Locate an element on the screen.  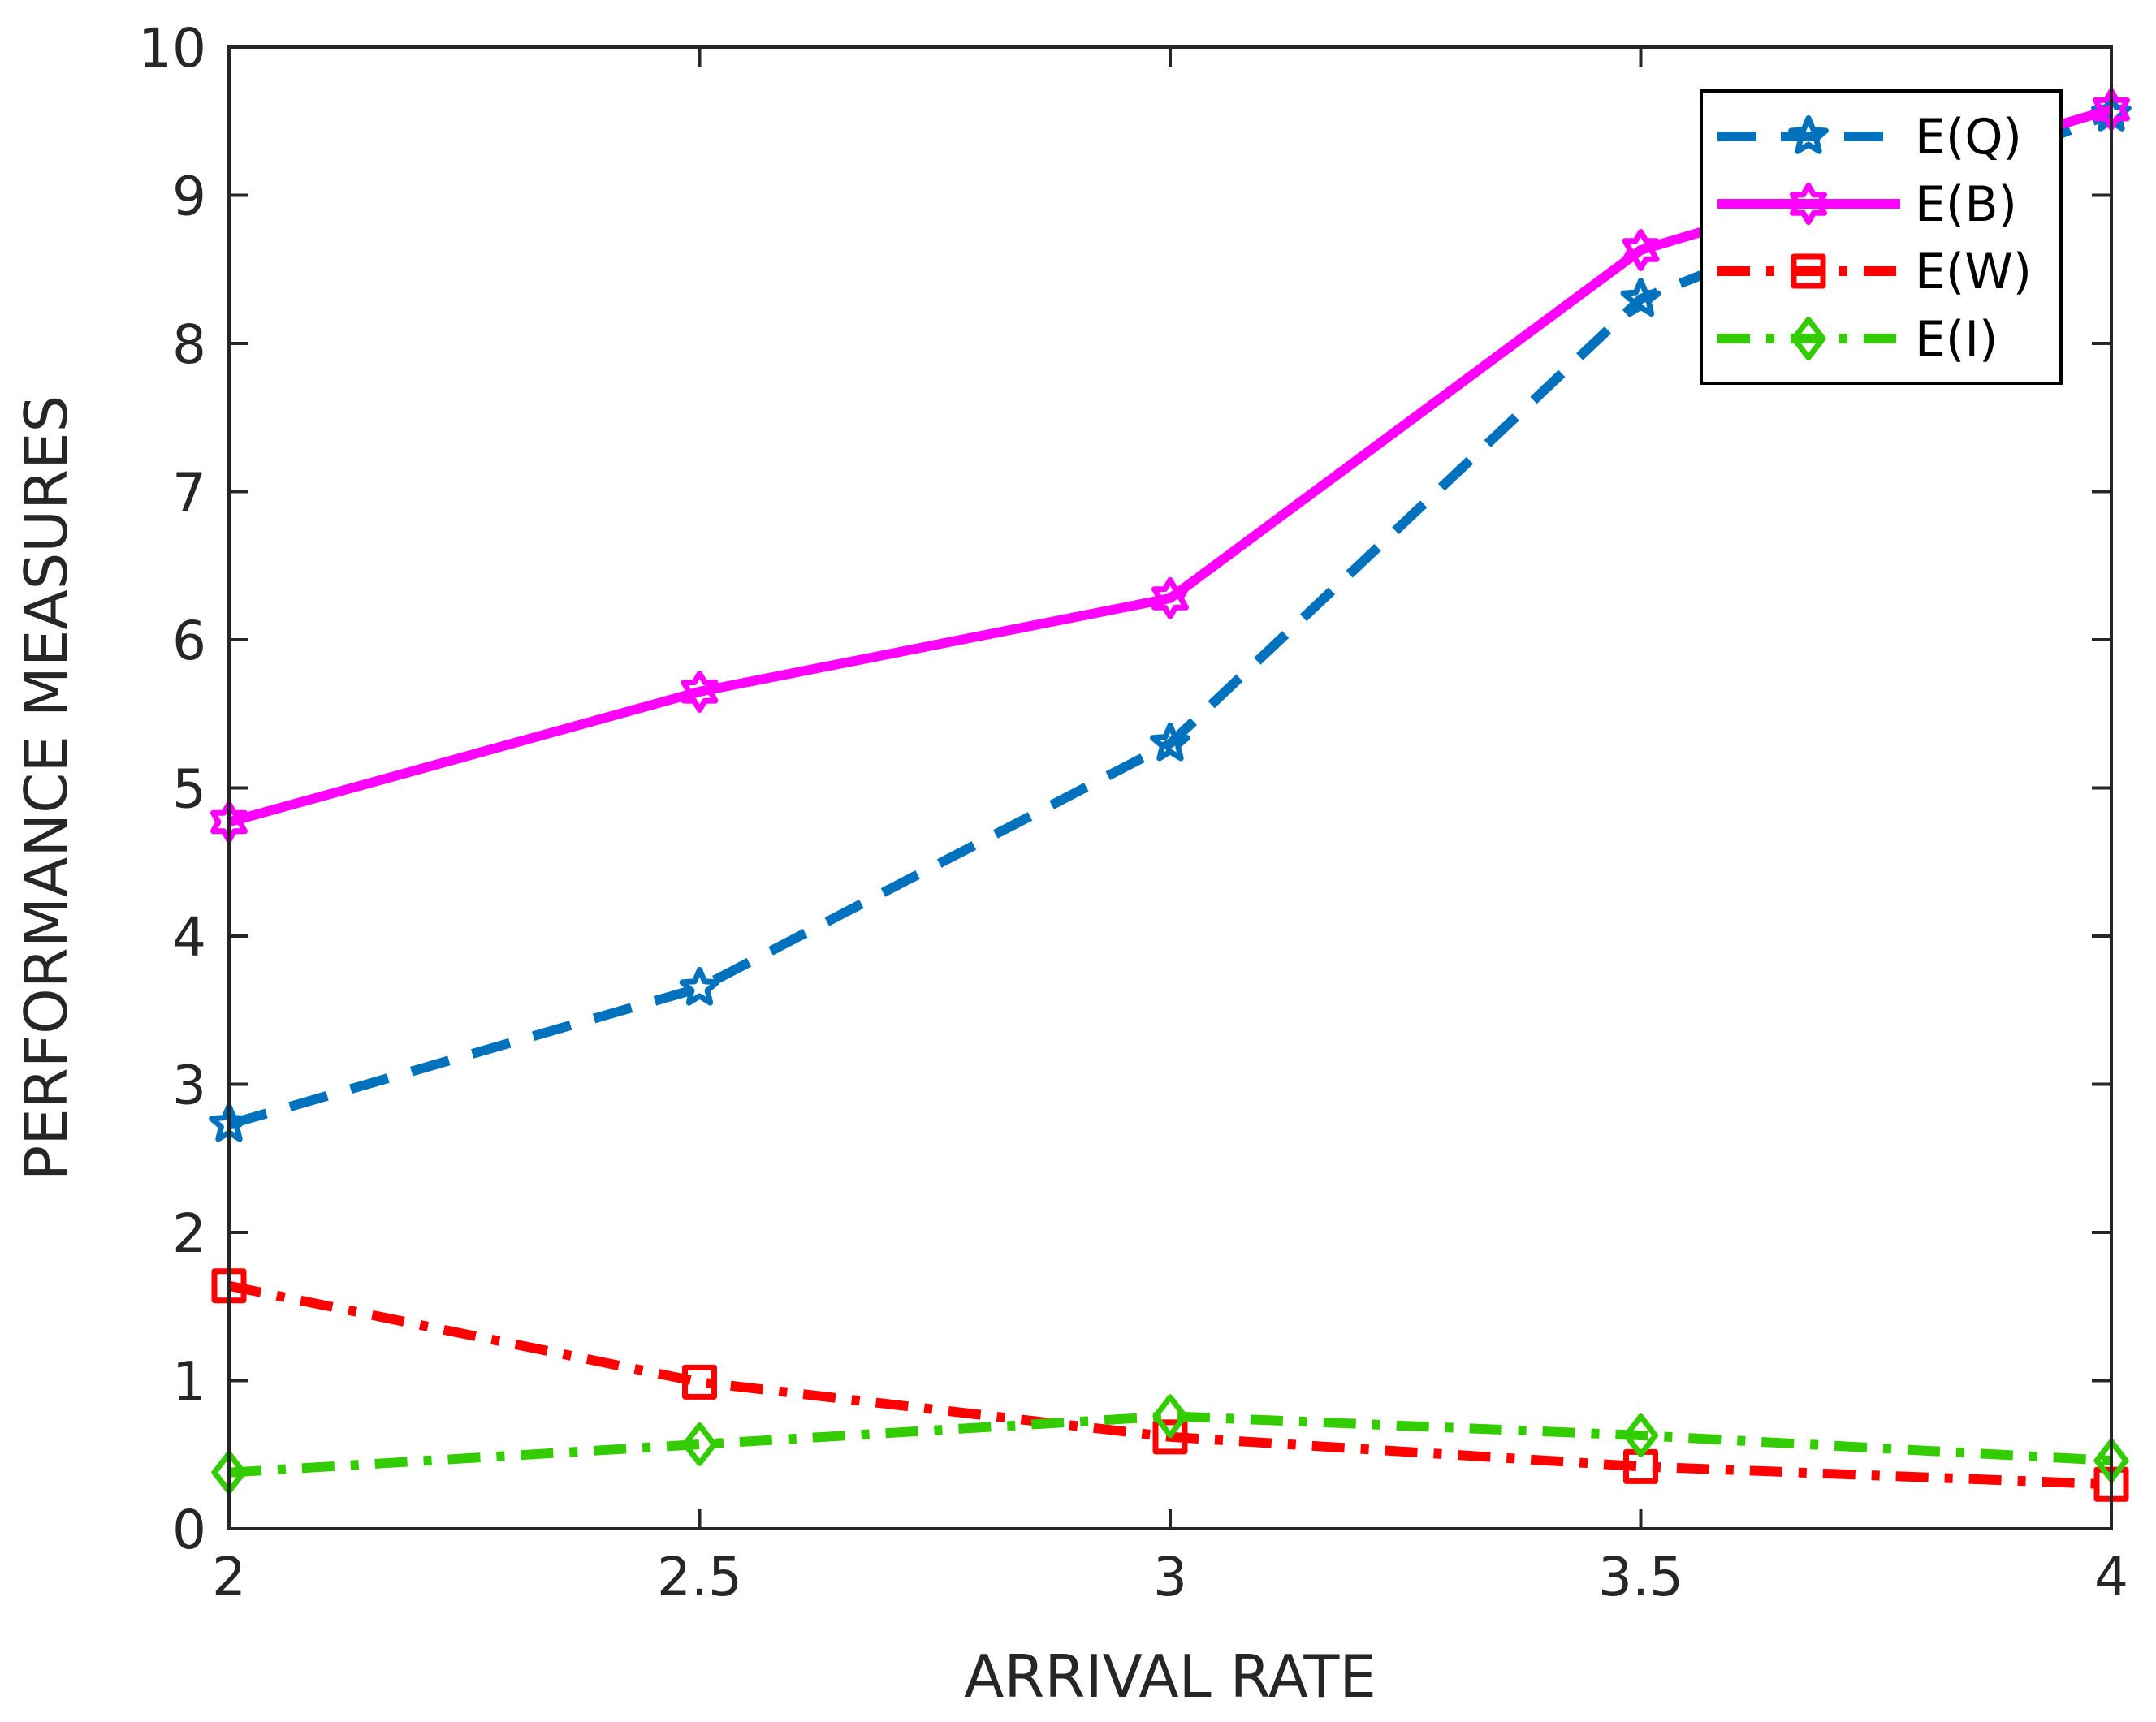
y-tick-label: 9 is located at coordinates (189, 197).